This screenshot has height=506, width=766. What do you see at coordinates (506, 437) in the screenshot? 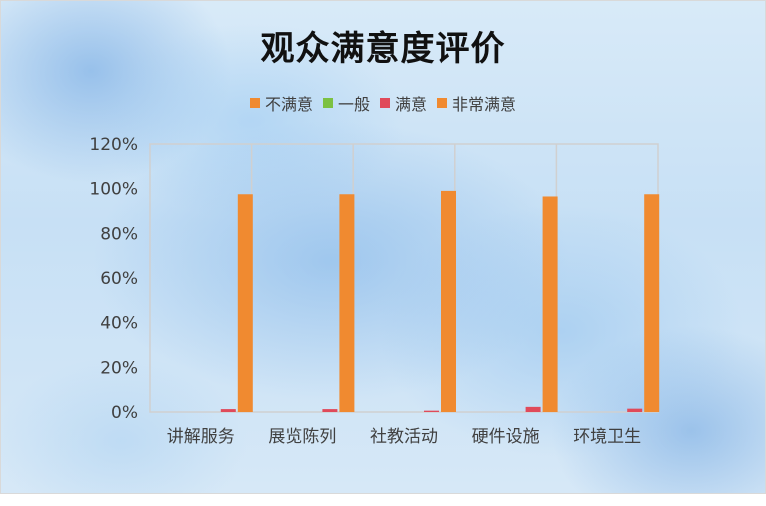
I see `x-tick-label: 硬件设施` at bounding box center [506, 437].